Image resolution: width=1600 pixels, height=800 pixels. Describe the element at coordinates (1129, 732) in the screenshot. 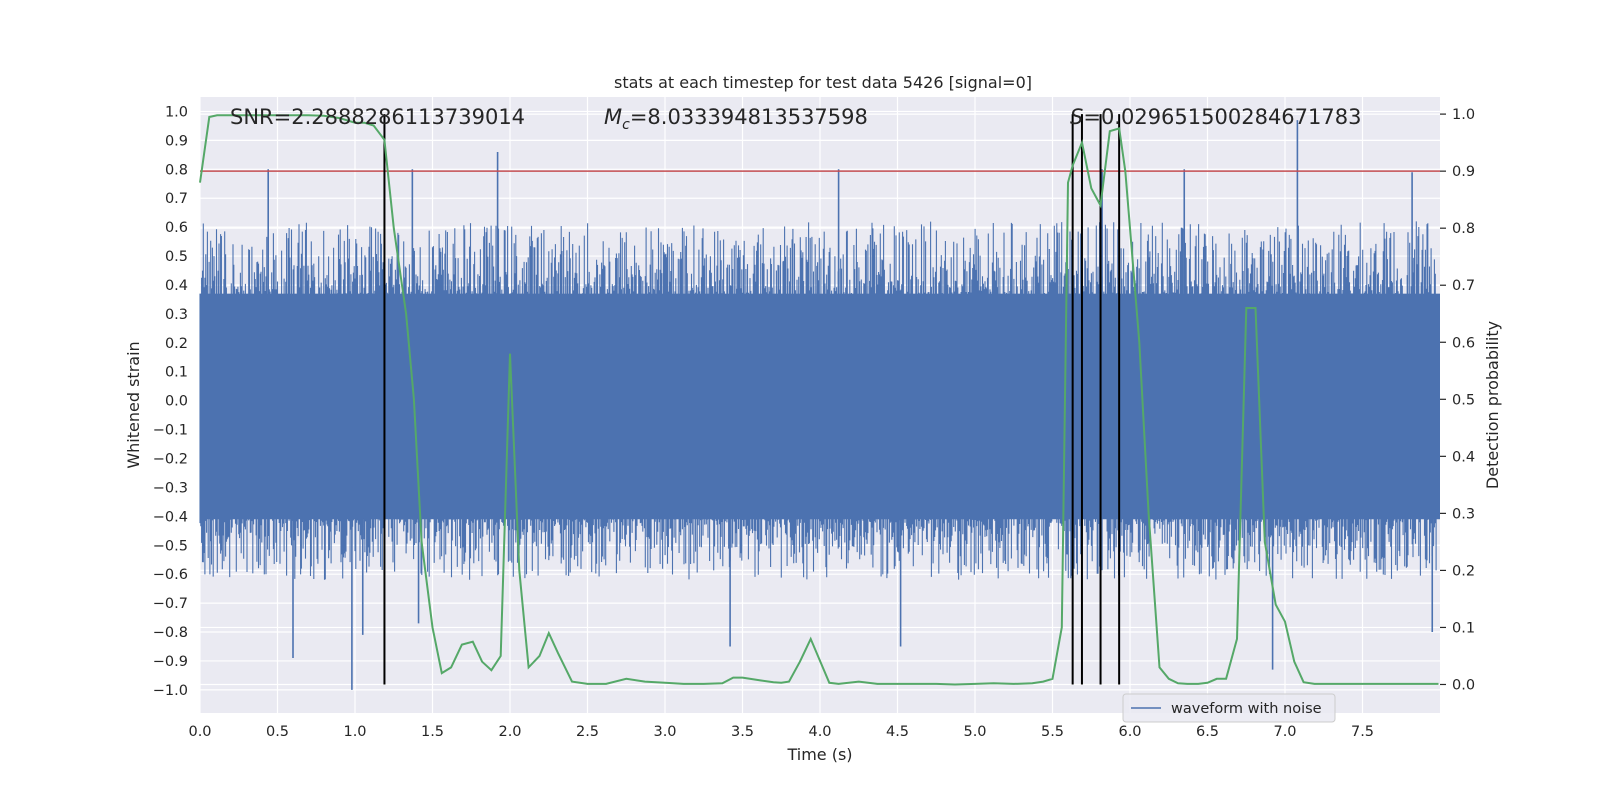

I see `x-tick-label-12: 6.0` at that location.